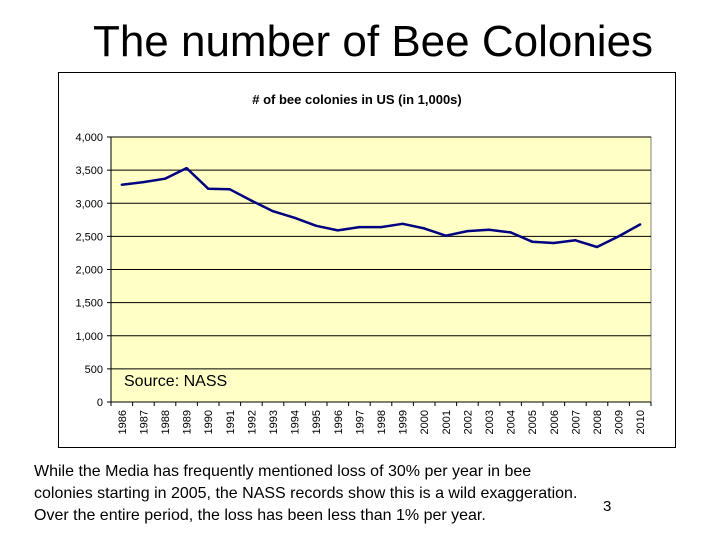 Image resolution: width=728 pixels, height=546 pixels. I want to click on x-tick-label: 1987, so click(144, 422).